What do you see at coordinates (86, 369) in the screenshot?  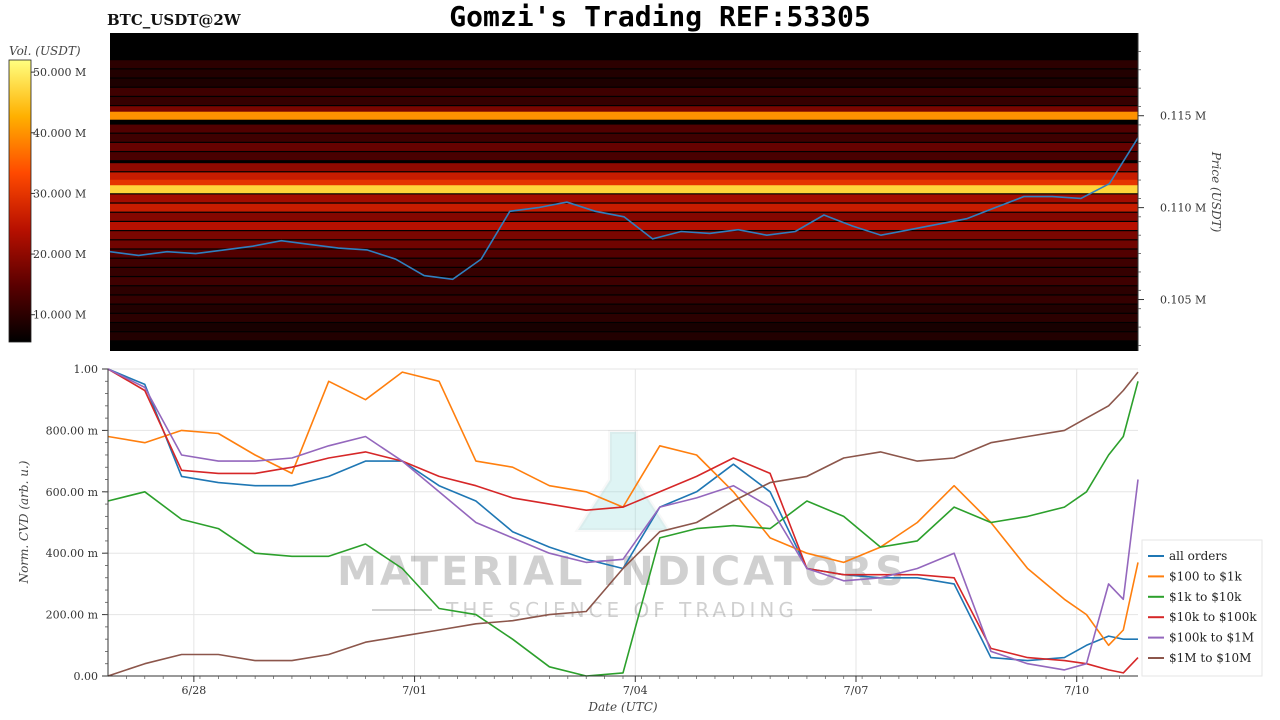 I see `y-tick-label: 1.00` at bounding box center [86, 369].